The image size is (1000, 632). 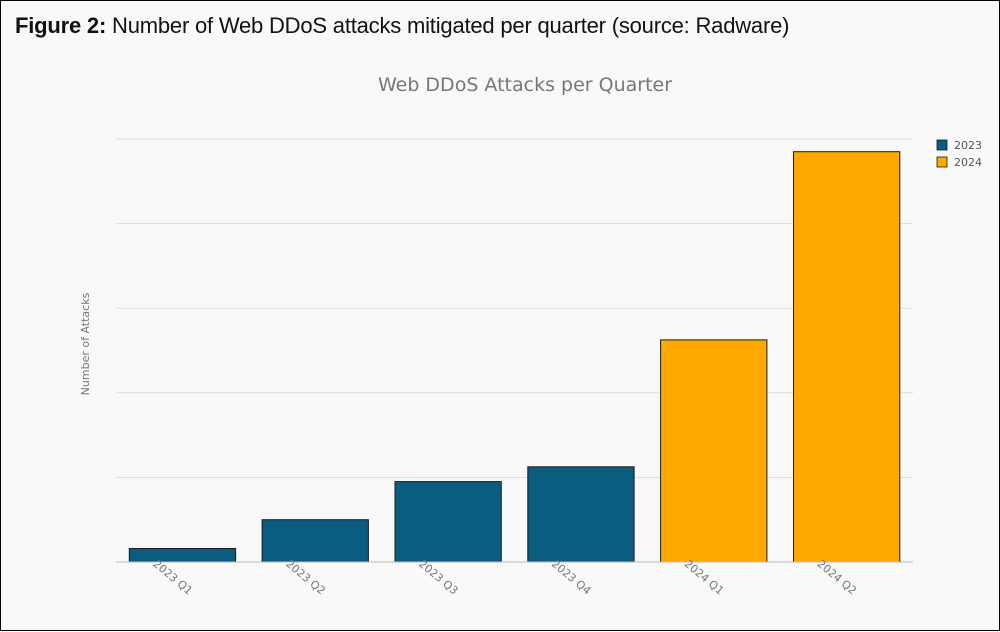 I want to click on bar-2024-q2, so click(x=847, y=357).